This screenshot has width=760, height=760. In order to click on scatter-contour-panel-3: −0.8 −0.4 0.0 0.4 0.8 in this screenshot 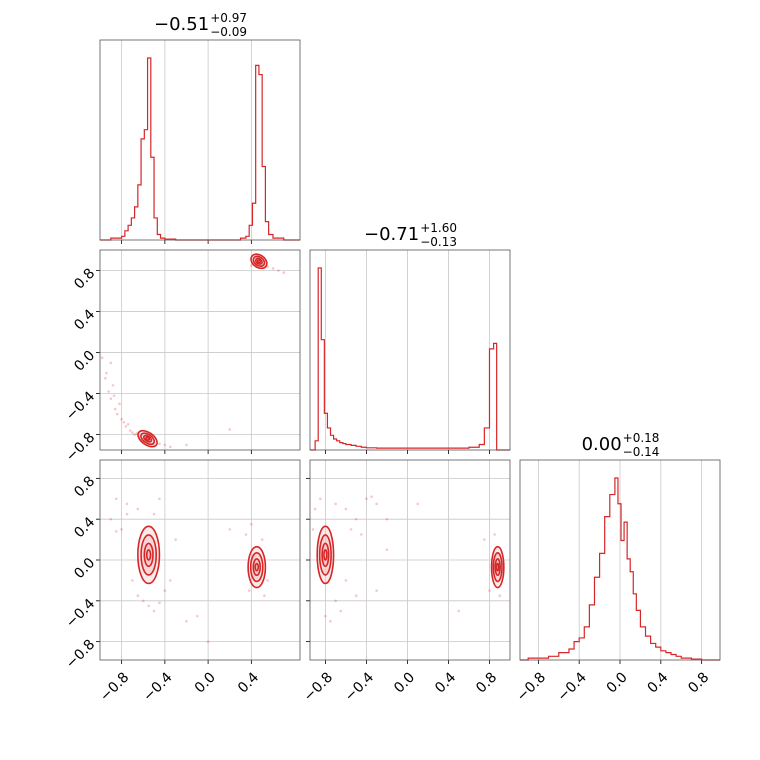, I will do `click(406, 582)`.